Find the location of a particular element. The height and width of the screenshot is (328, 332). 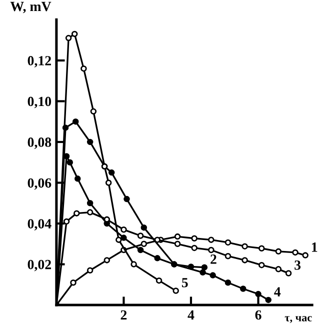

x-tick-label: 2 is located at coordinates (123, 315).